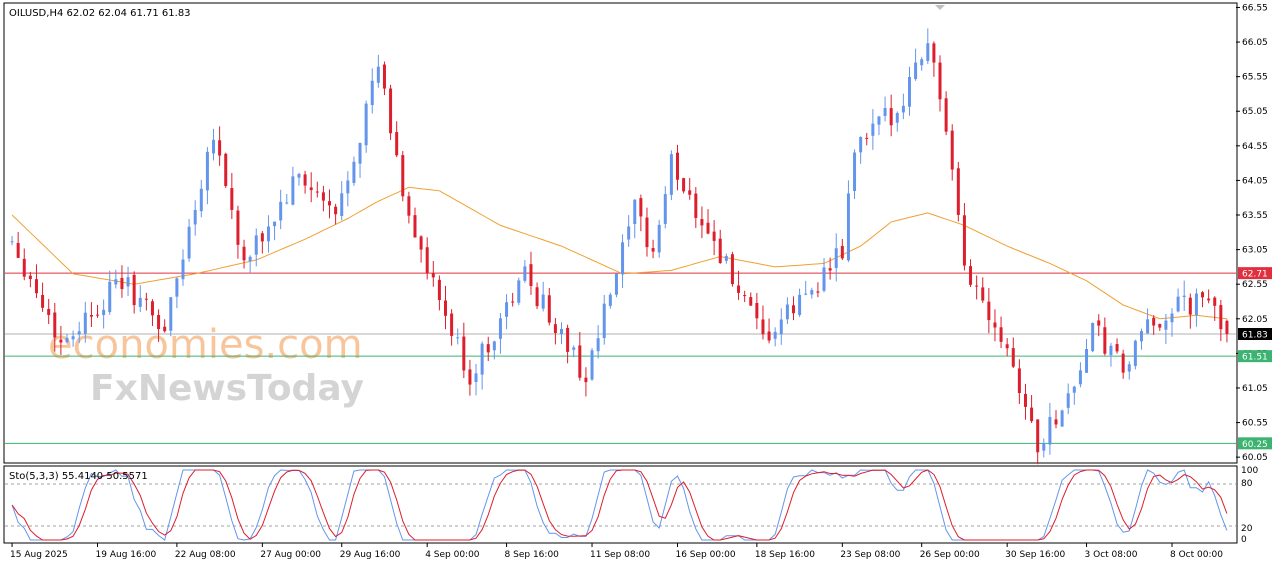 The width and height of the screenshot is (1280, 567). Describe the element at coordinates (100, 13) in the screenshot. I see `symbol-header: OILUSD,H4 62.02 62.04 61.71 61.83` at that location.